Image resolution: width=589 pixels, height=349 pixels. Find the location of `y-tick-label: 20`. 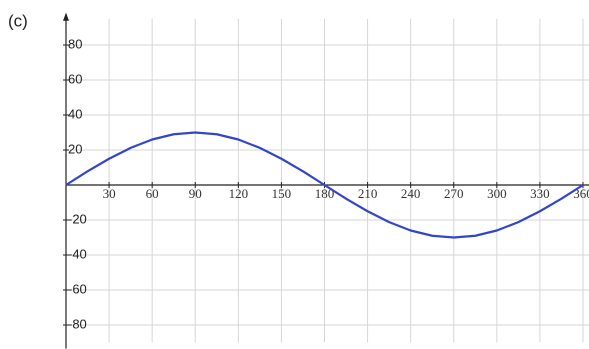

y-tick-label: 20 is located at coordinates (75, 148).